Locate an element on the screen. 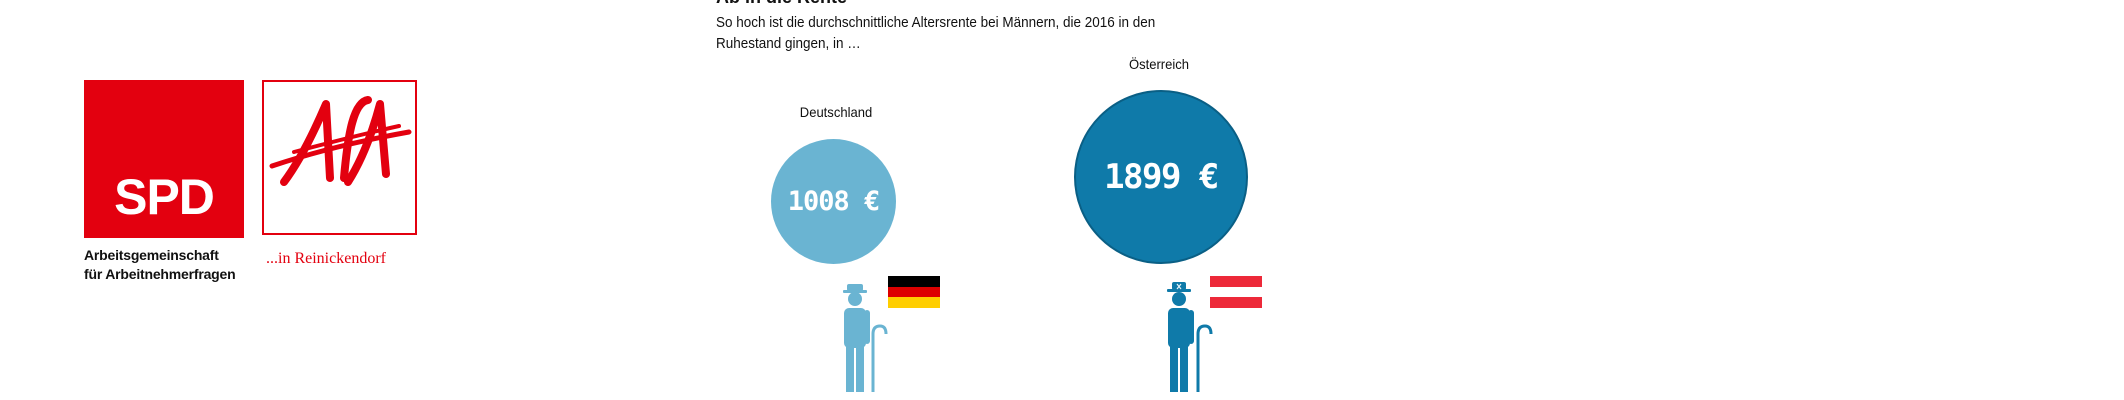 The image size is (2124, 400). germany-flag-icon is located at coordinates (914, 292).